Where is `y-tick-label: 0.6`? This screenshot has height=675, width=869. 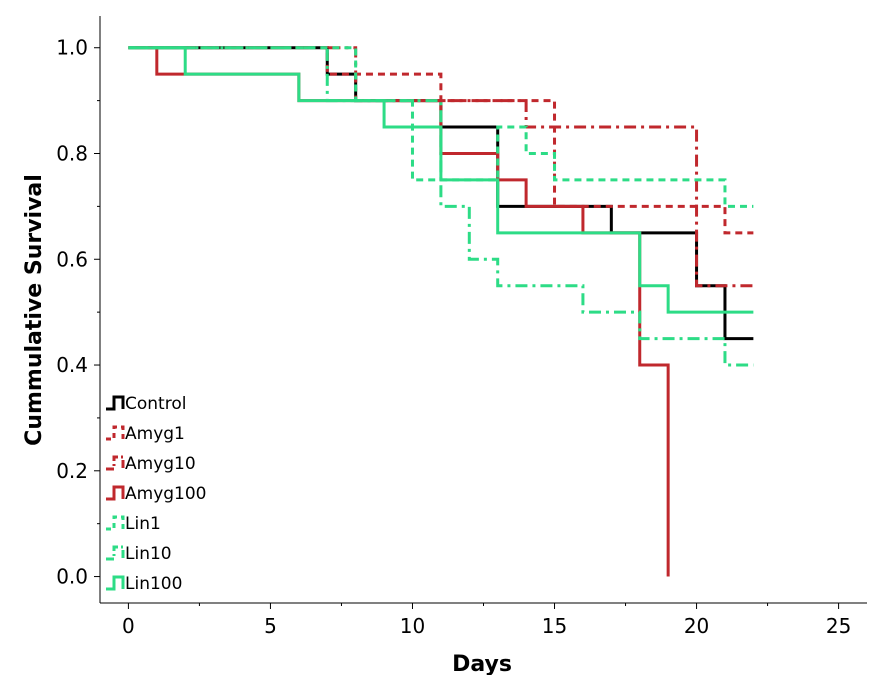 y-tick-label: 0.6 is located at coordinates (72, 259).